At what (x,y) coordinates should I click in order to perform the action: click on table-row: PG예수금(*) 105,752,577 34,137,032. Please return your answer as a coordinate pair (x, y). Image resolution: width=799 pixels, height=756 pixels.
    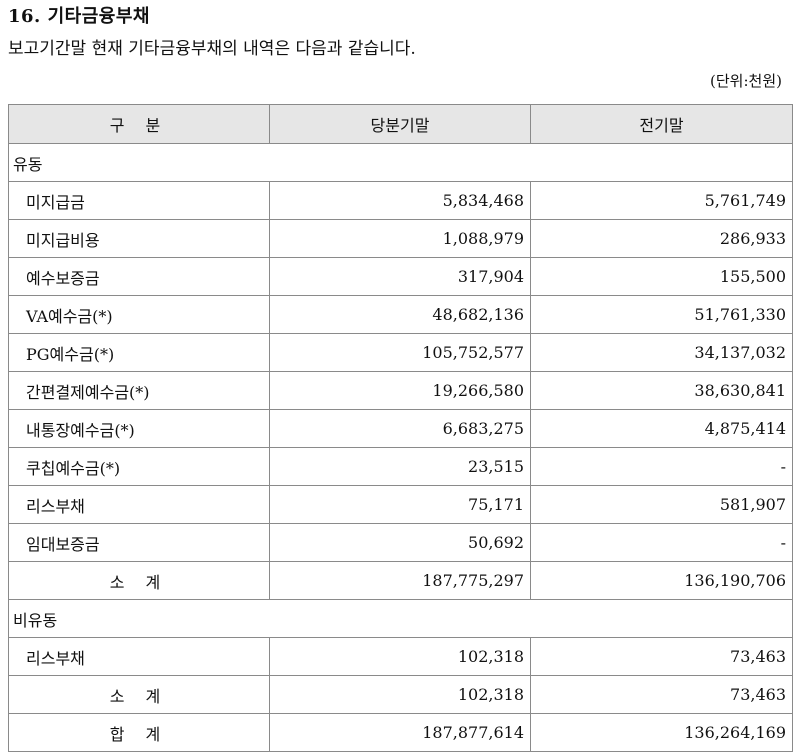
    Looking at the image, I should click on (400, 352).